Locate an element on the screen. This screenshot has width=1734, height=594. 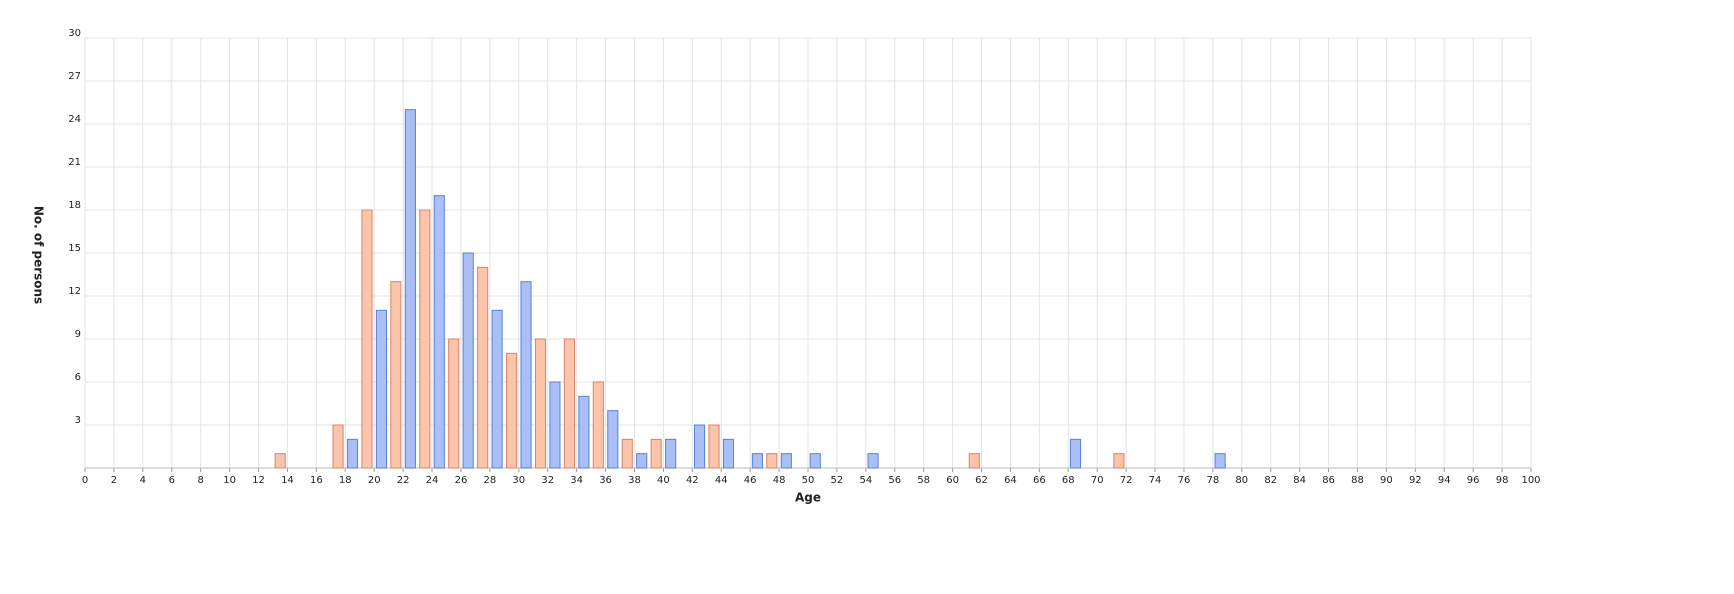
x-tick-label: 80 is located at coordinates (1241, 480).